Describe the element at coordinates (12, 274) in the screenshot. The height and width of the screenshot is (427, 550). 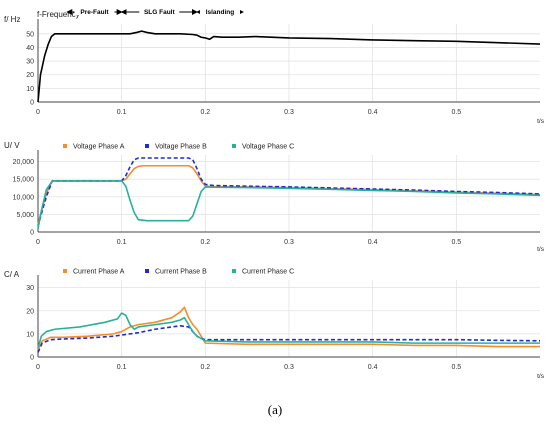
I see `y-axis-label: C/ A` at that location.